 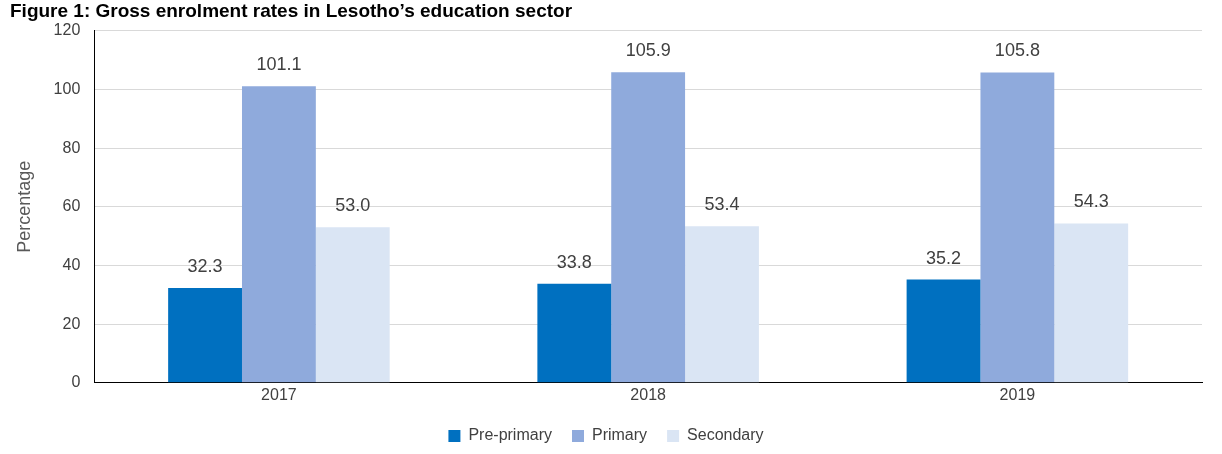 What do you see at coordinates (71, 147) in the screenshot?
I see `y-tick-label: 80` at bounding box center [71, 147].